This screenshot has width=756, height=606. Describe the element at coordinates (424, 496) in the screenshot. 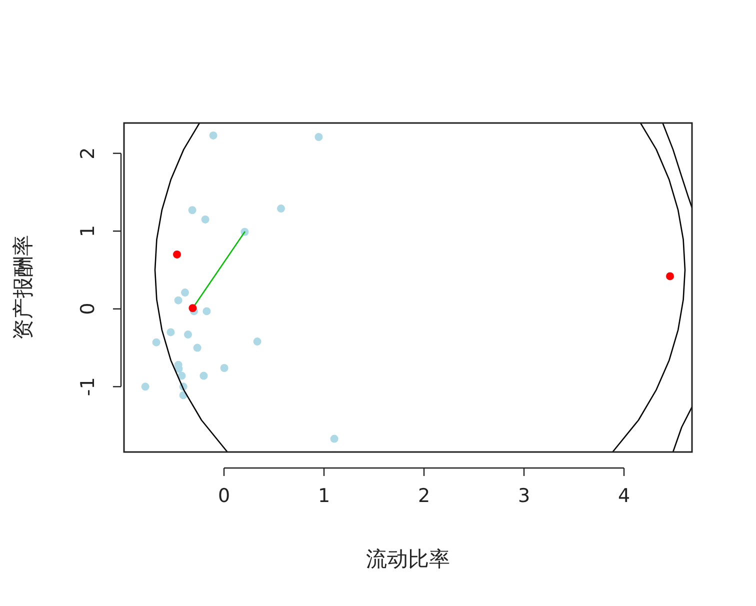

I see `x-tick-label: 2` at that location.